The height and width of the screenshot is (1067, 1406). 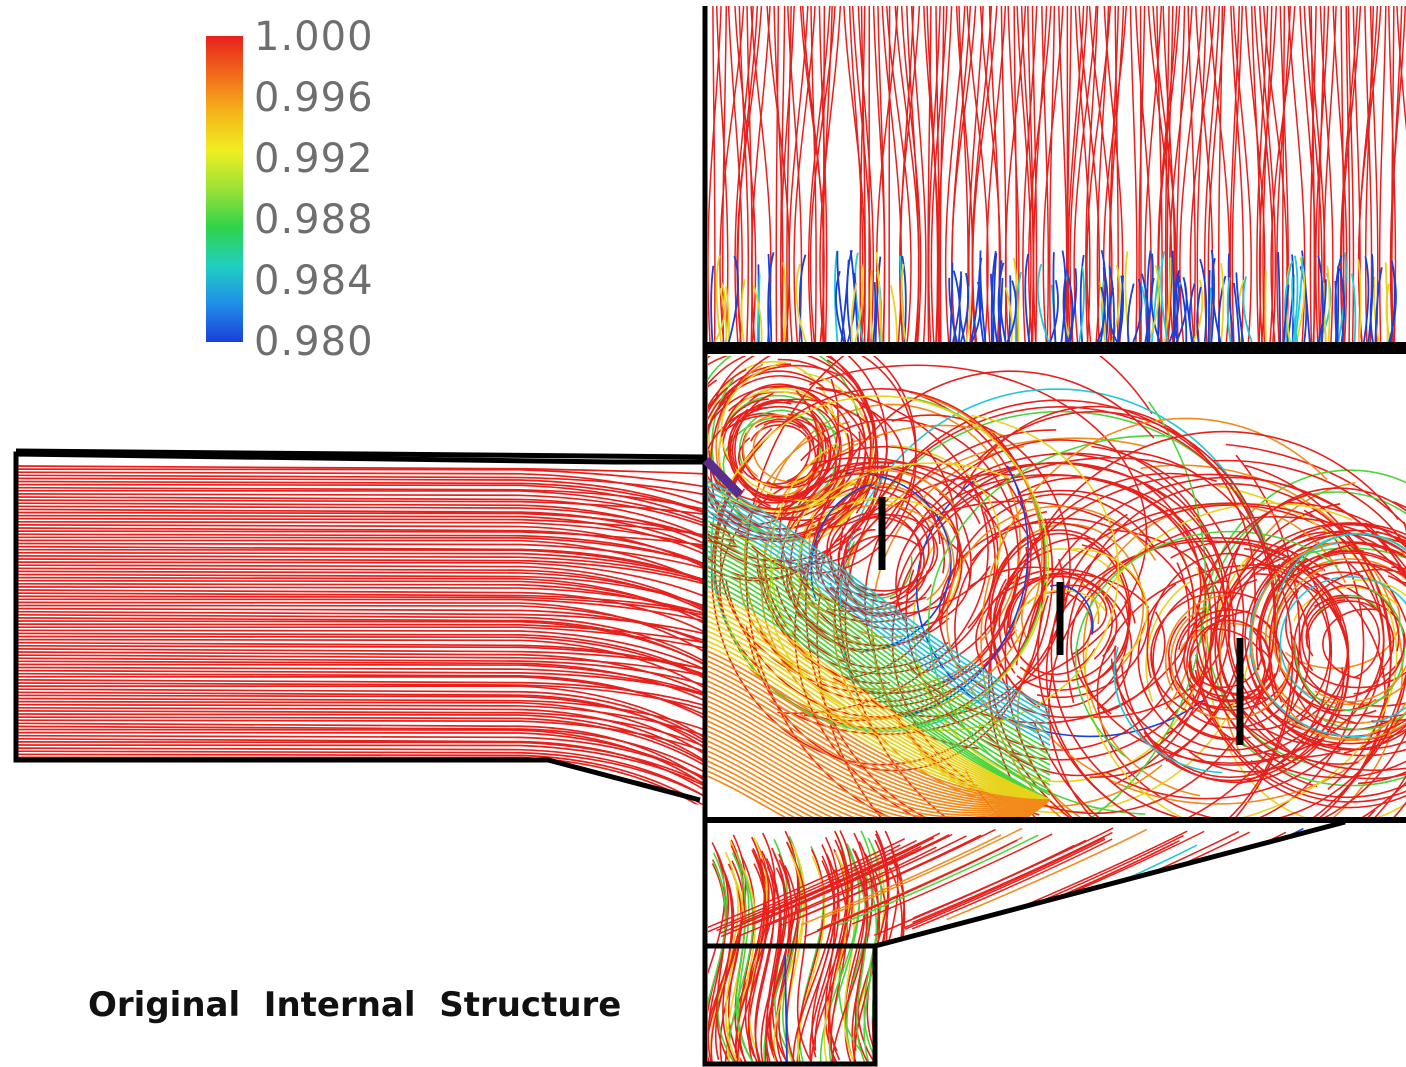 What do you see at coordinates (314, 342) in the screenshot?
I see `legend-label-0980: 0.980` at bounding box center [314, 342].